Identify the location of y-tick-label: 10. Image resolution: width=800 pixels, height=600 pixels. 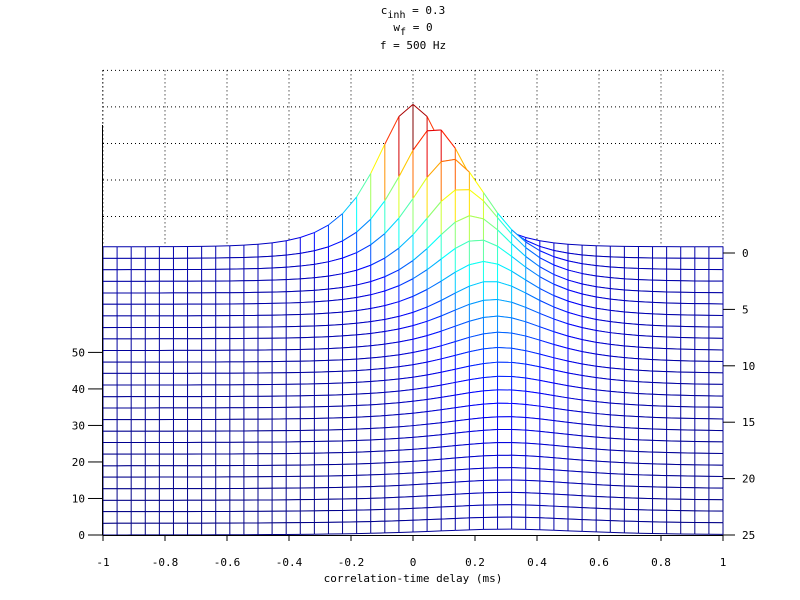
(748, 366).